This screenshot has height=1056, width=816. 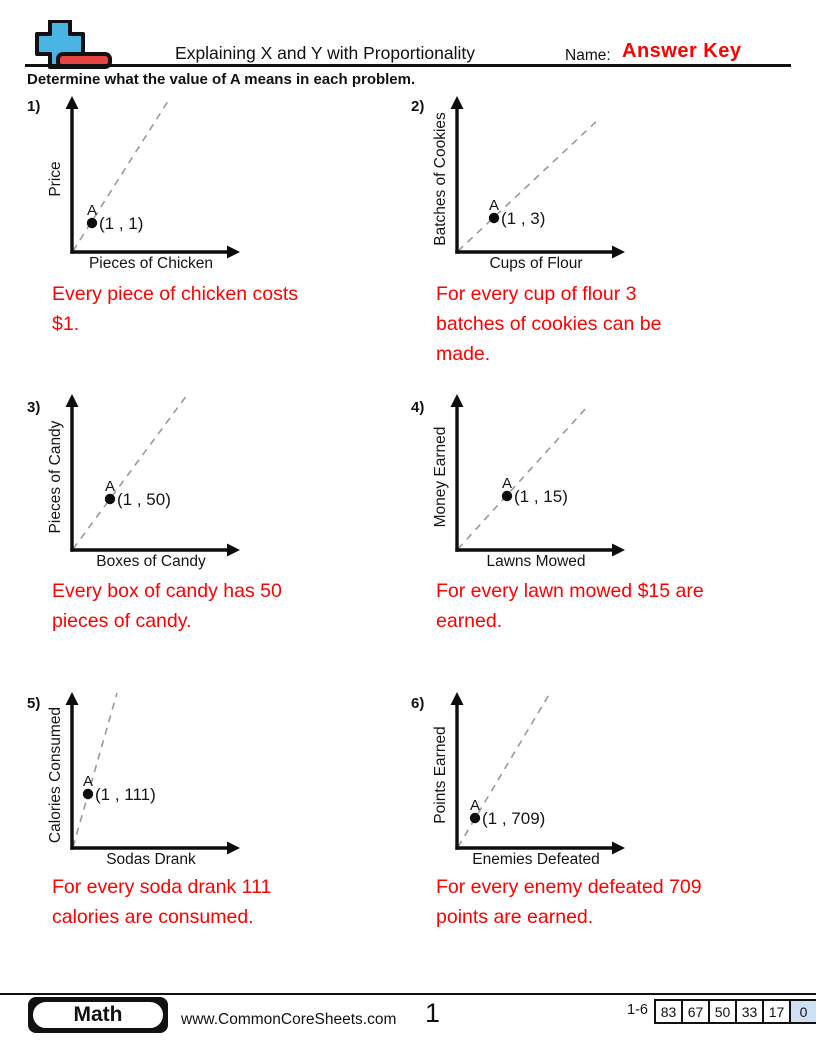 What do you see at coordinates (637, 1010) in the screenshot?
I see `score-range-label: 1-6` at bounding box center [637, 1010].